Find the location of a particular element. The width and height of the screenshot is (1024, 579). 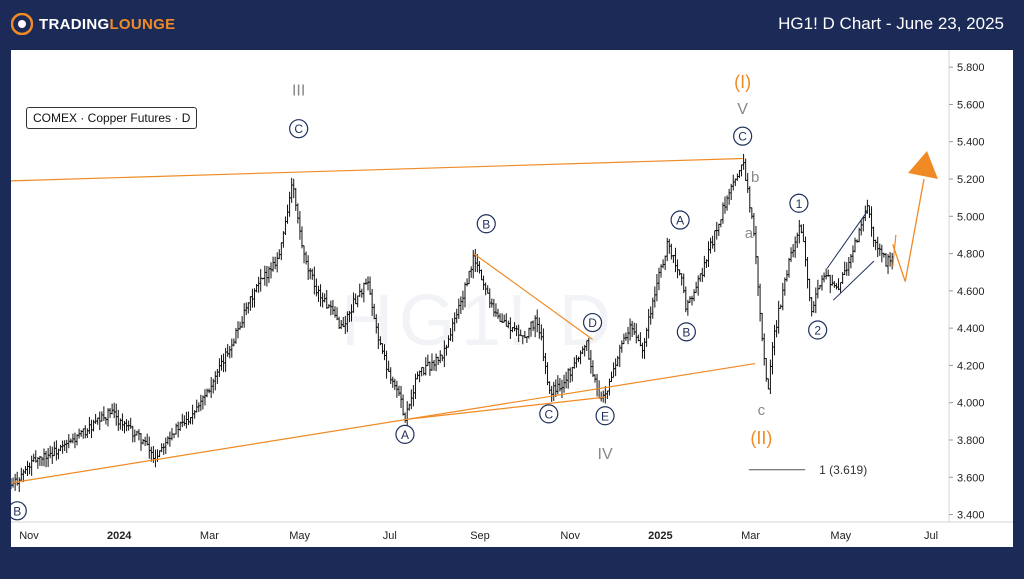

projection-arrow-icon is located at coordinates (922, 165).